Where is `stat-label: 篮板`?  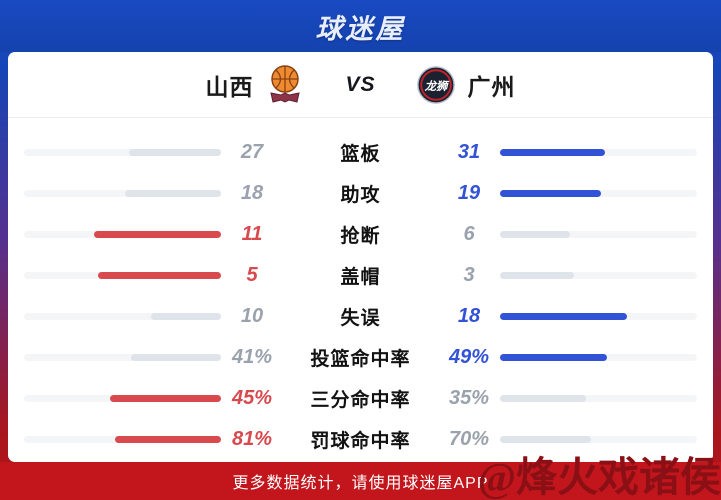
stat-label: 篮板 is located at coordinates (360, 154).